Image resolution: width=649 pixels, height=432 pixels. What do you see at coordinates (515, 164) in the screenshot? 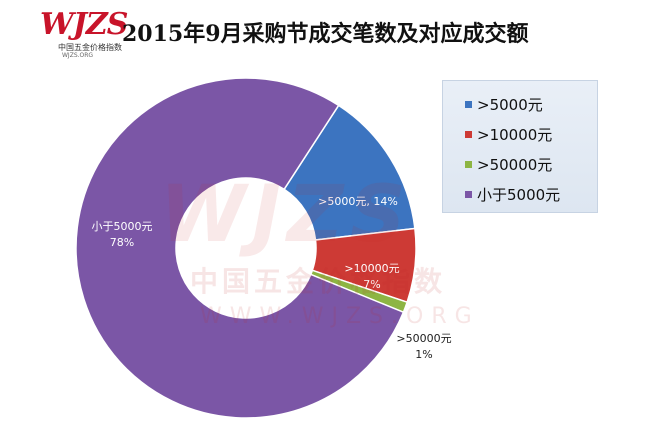
I see `legend-label: >50000元` at bounding box center [515, 164].